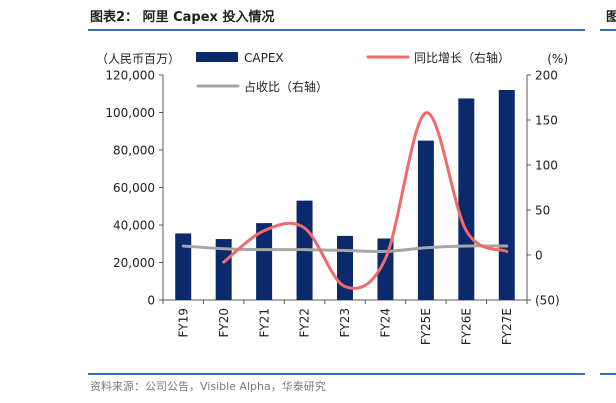 The width and height of the screenshot is (616, 403). I want to click on left-axis-tick-label: 20,000, so click(134, 263).